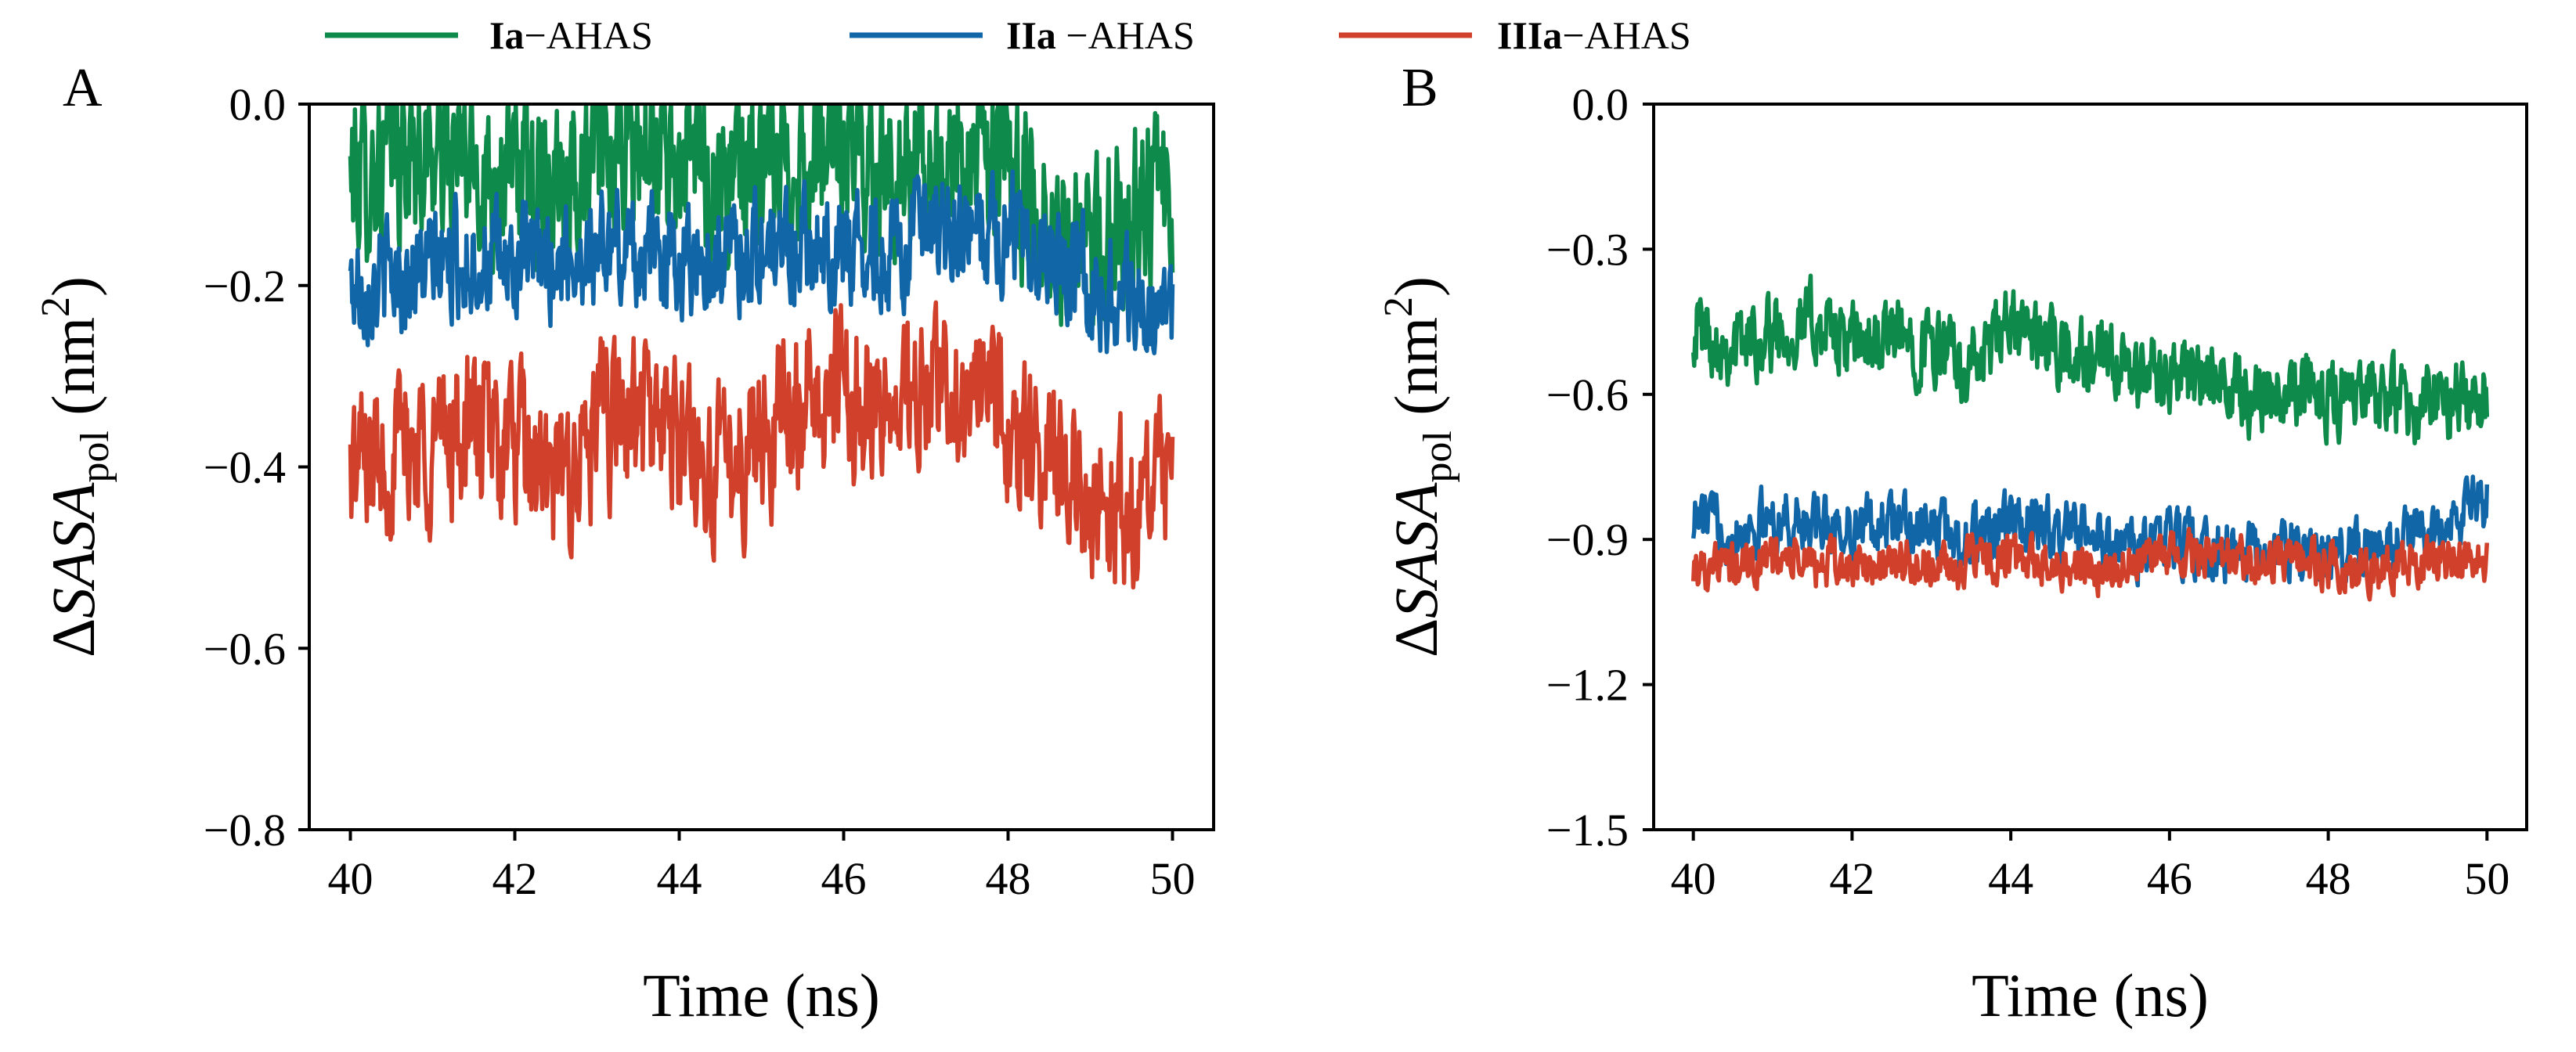 This screenshot has width=2576, height=1052. I want to click on panel-label: B, so click(1420, 88).